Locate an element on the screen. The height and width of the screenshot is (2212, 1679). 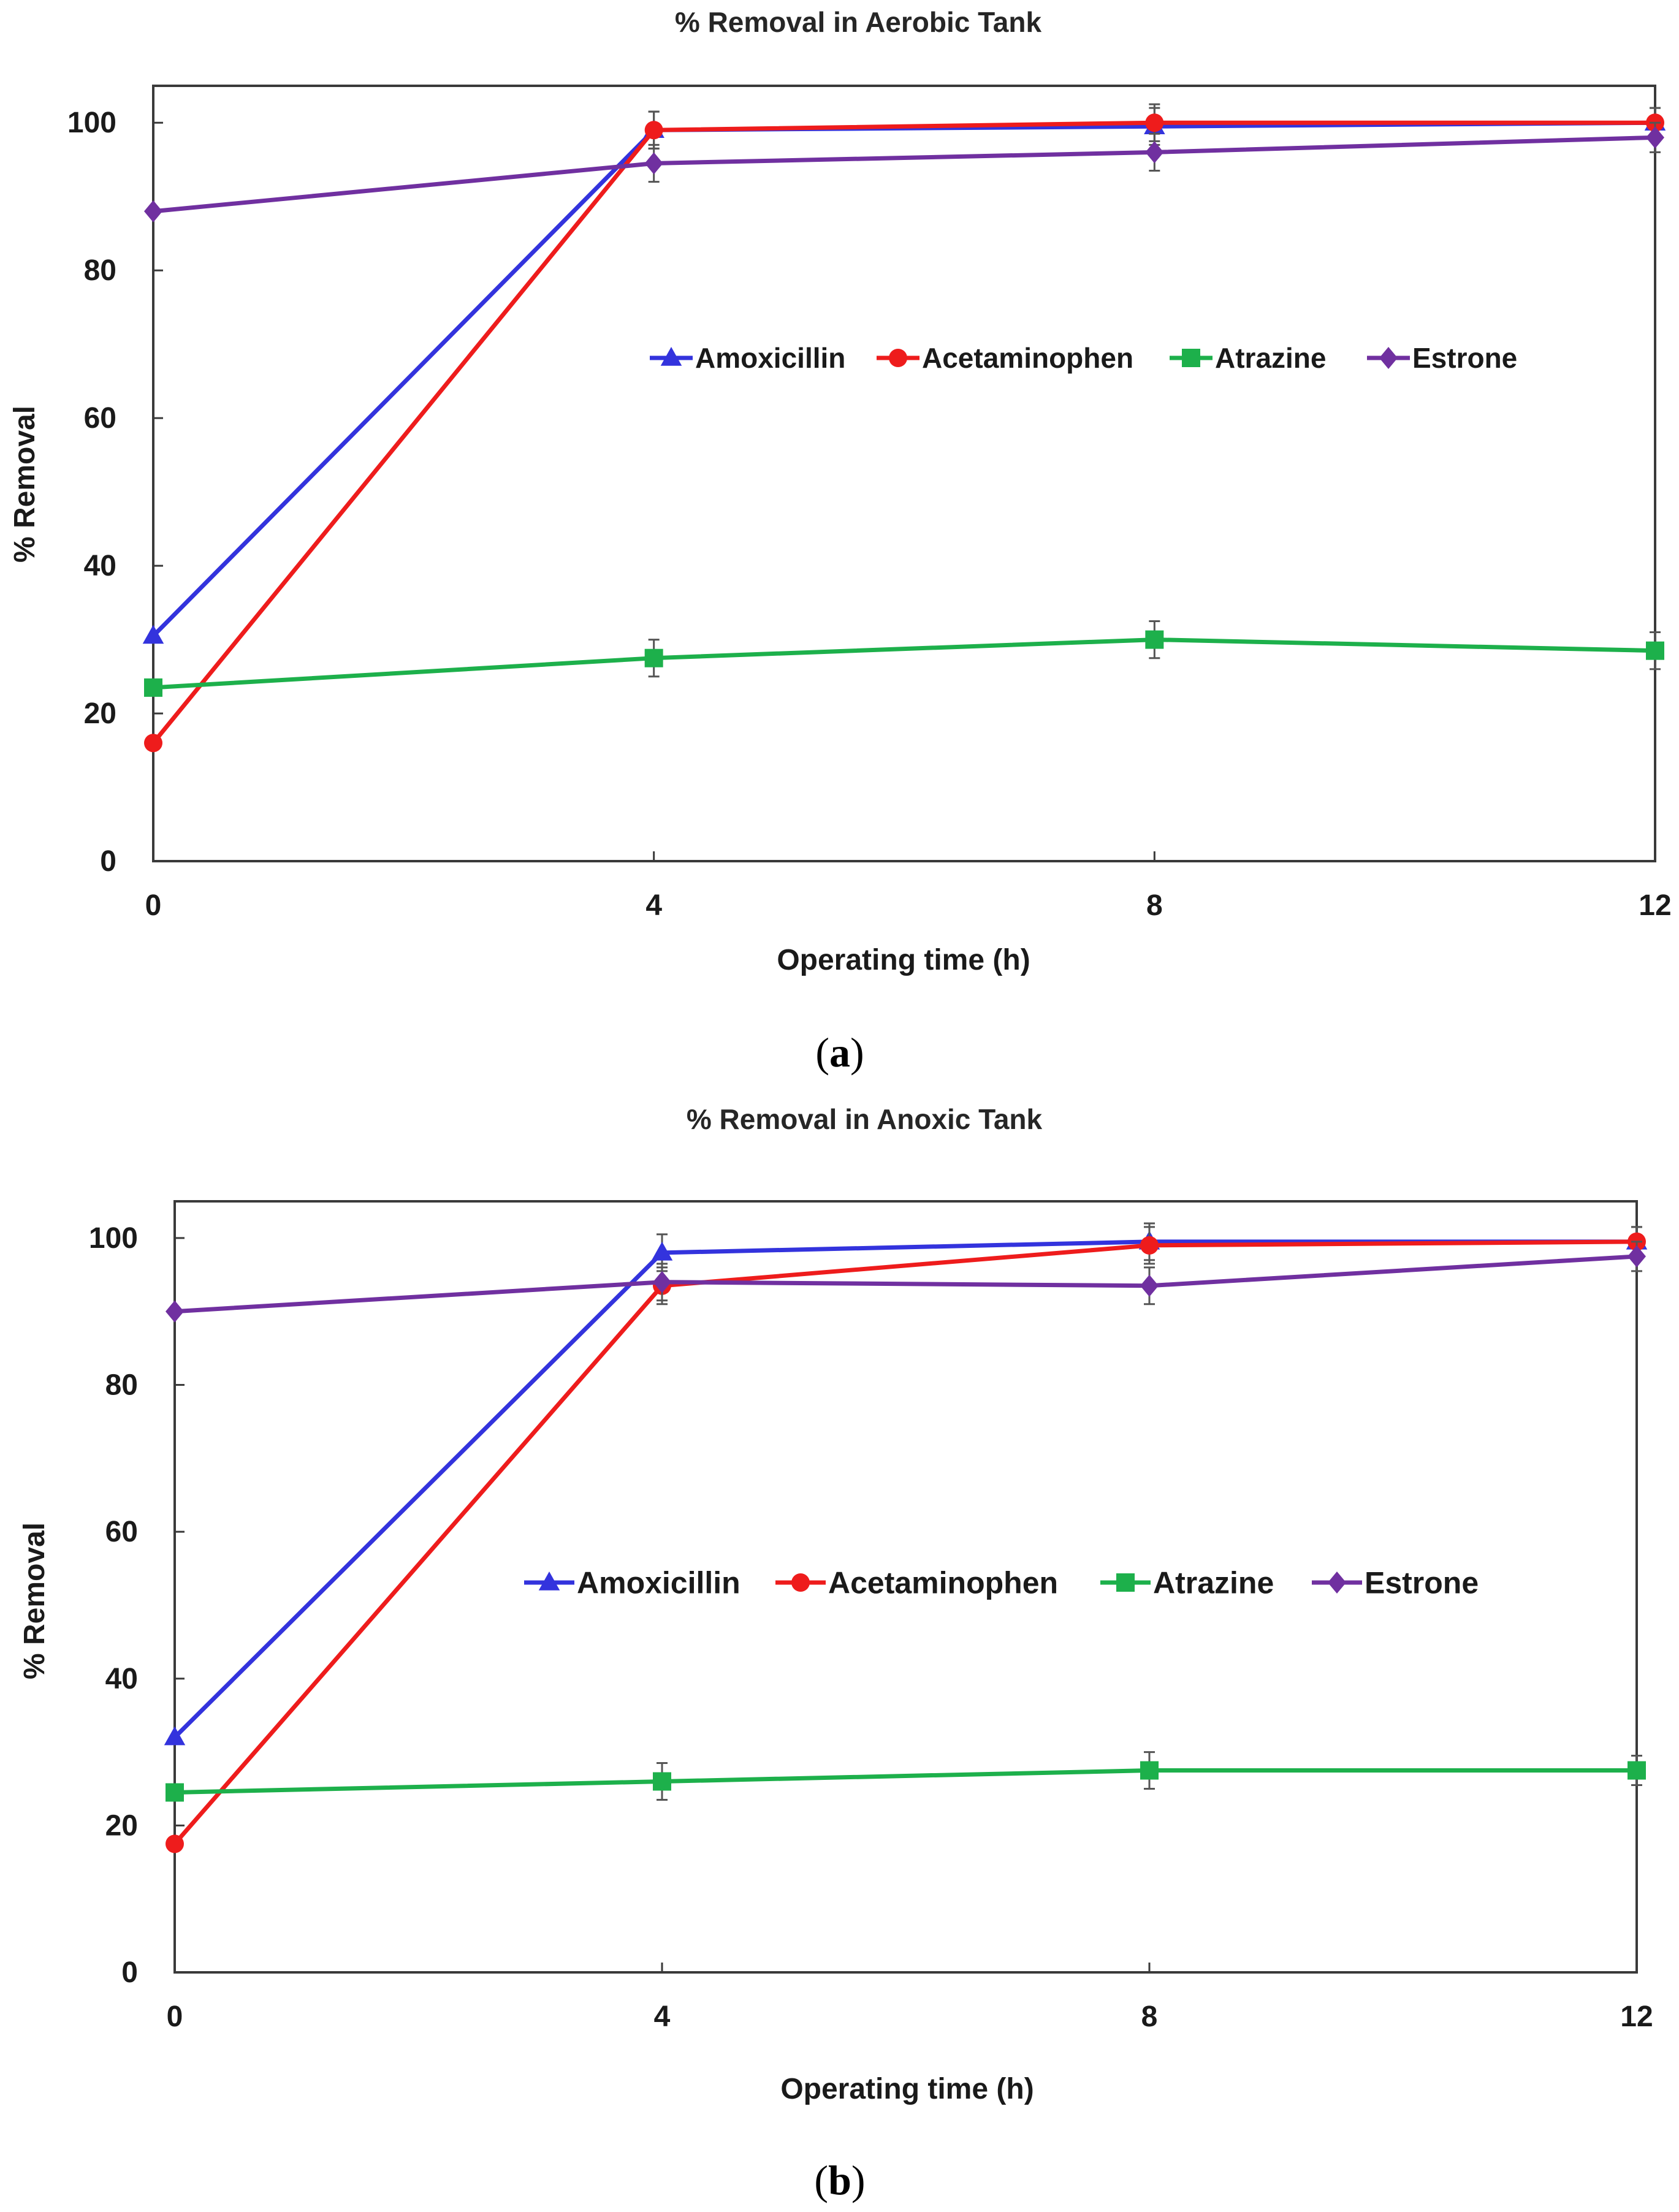
panel-caption: (b) is located at coordinates (839, 2180).